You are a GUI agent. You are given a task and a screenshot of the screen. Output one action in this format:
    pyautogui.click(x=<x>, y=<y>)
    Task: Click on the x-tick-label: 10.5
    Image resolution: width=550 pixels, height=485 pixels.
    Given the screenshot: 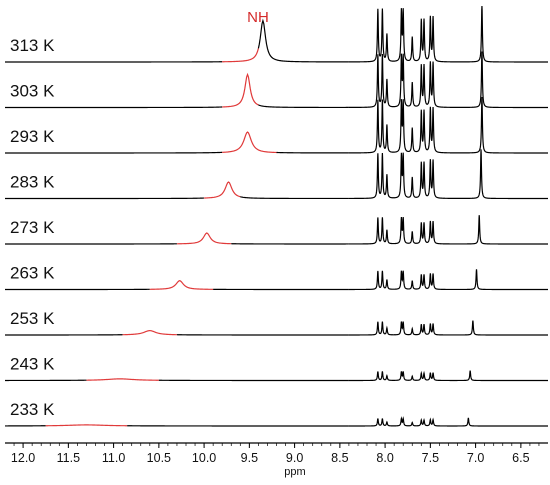 What is the action you would take?
    pyautogui.click(x=159, y=458)
    